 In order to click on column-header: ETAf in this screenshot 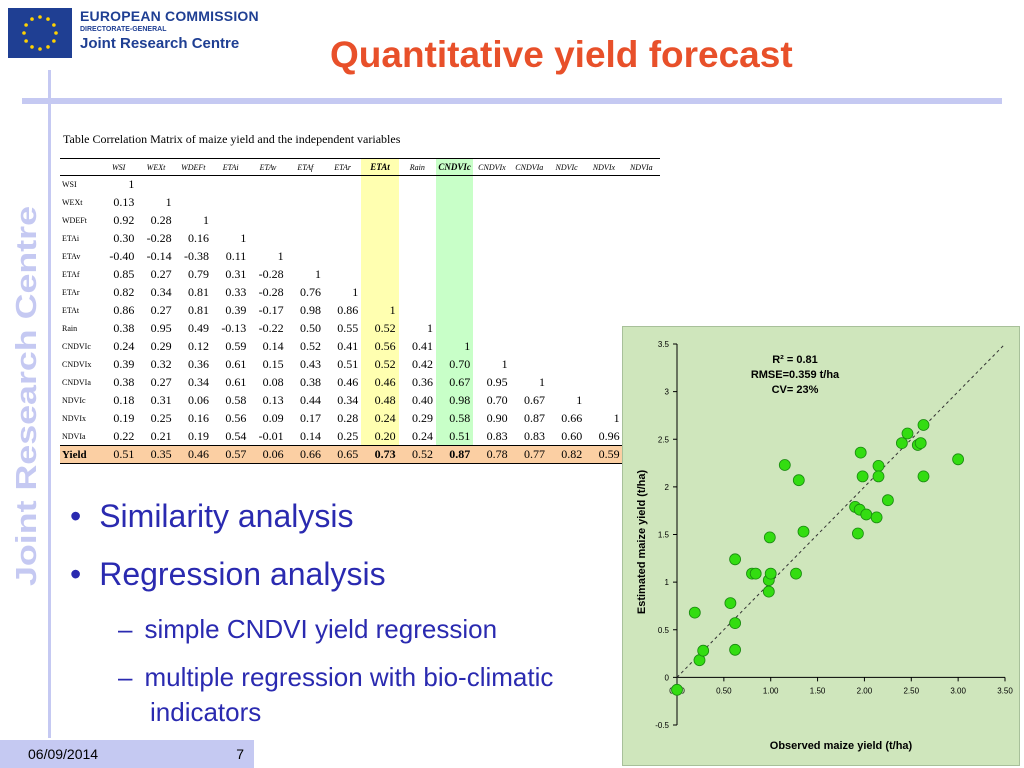, I will do `click(305, 167)`.